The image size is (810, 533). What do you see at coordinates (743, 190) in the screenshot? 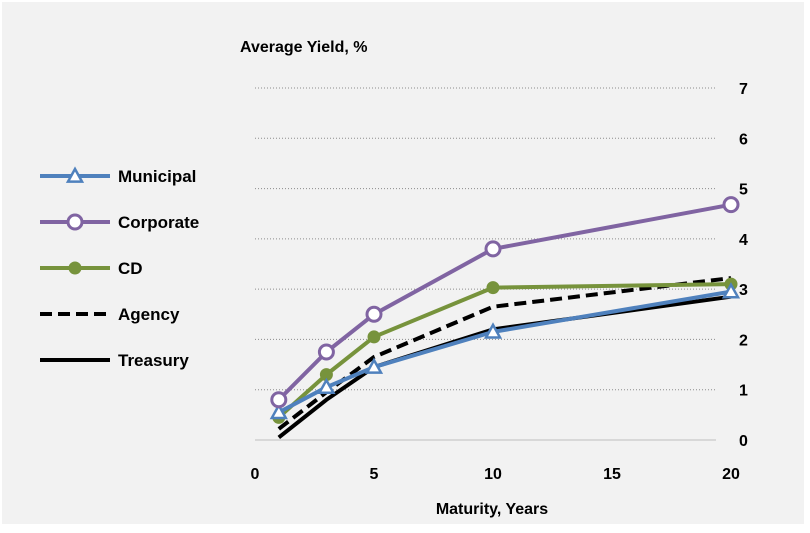
I see `y-tick-label: 5` at bounding box center [743, 190].